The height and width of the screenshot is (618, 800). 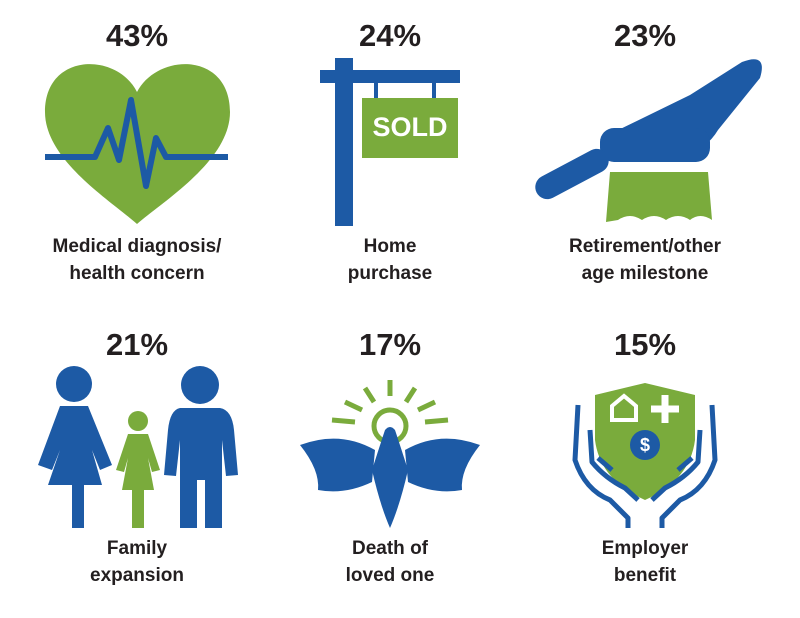 What do you see at coordinates (138, 246) in the screenshot?
I see `label: Medical diagnosis/` at bounding box center [138, 246].